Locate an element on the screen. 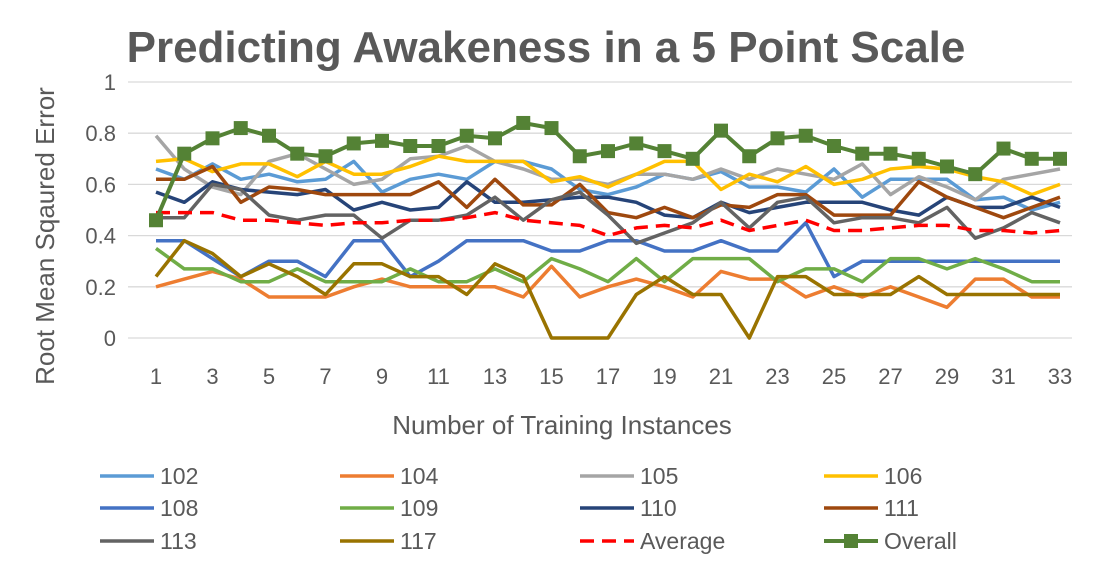 The width and height of the screenshot is (1094, 570). x-tick-label: 21 is located at coordinates (721, 376).